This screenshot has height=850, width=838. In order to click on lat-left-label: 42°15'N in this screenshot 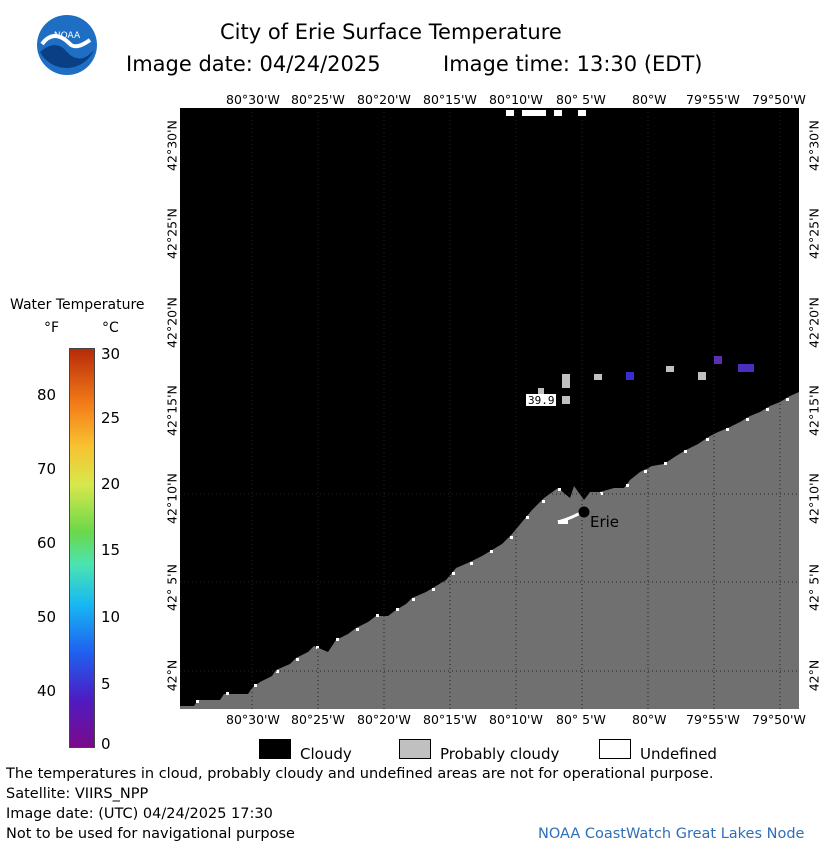, I will do `click(172, 410)`.